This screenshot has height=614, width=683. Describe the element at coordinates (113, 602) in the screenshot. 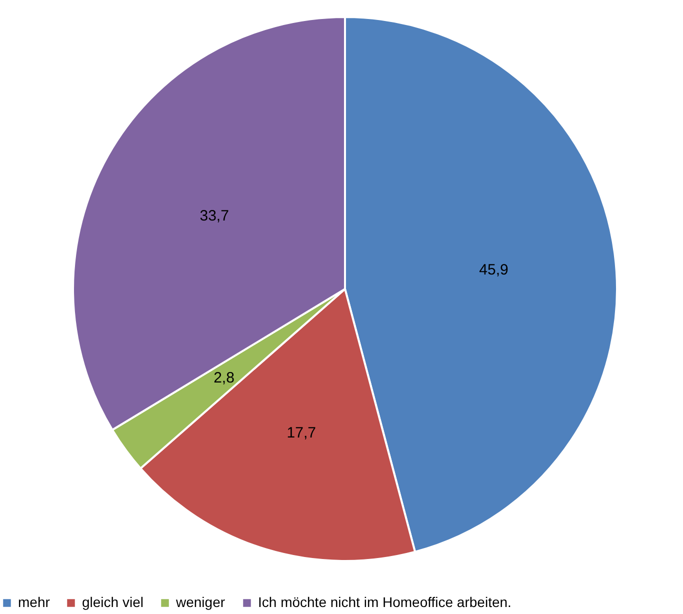

I see `legend-label: gleich viel` at that location.